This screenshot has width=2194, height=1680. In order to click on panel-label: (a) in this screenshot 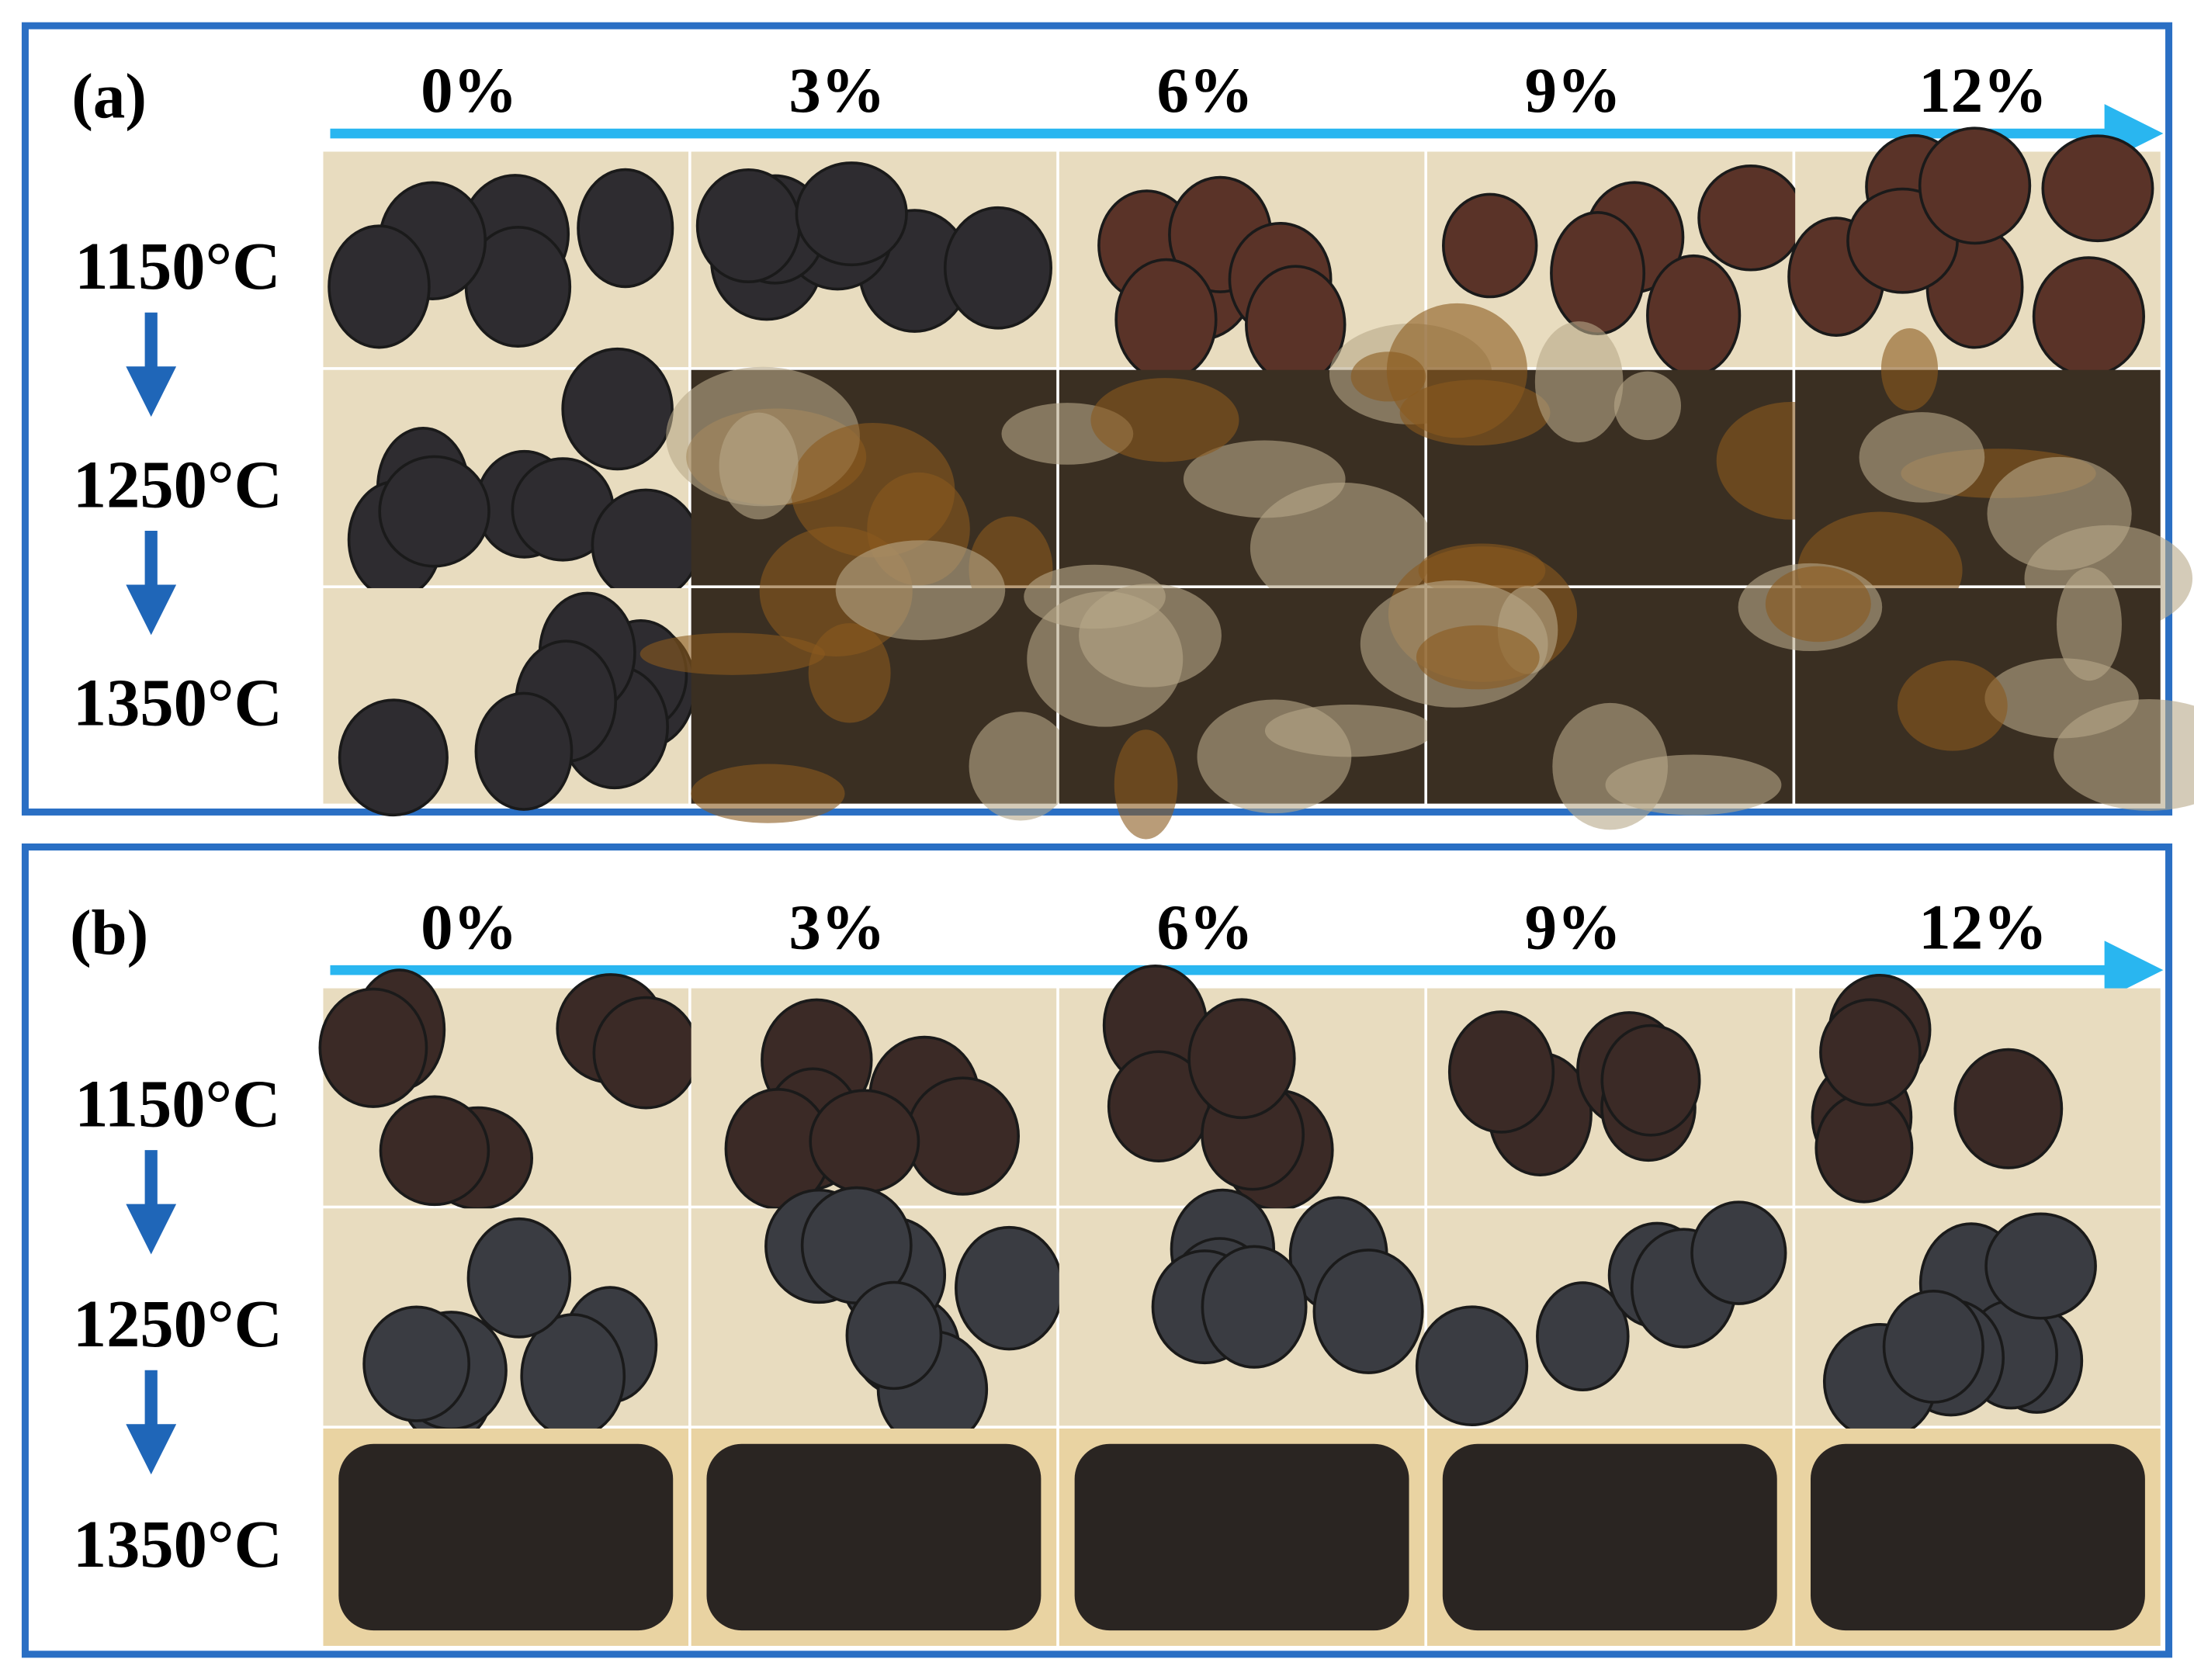, I will do `click(109, 96)`.